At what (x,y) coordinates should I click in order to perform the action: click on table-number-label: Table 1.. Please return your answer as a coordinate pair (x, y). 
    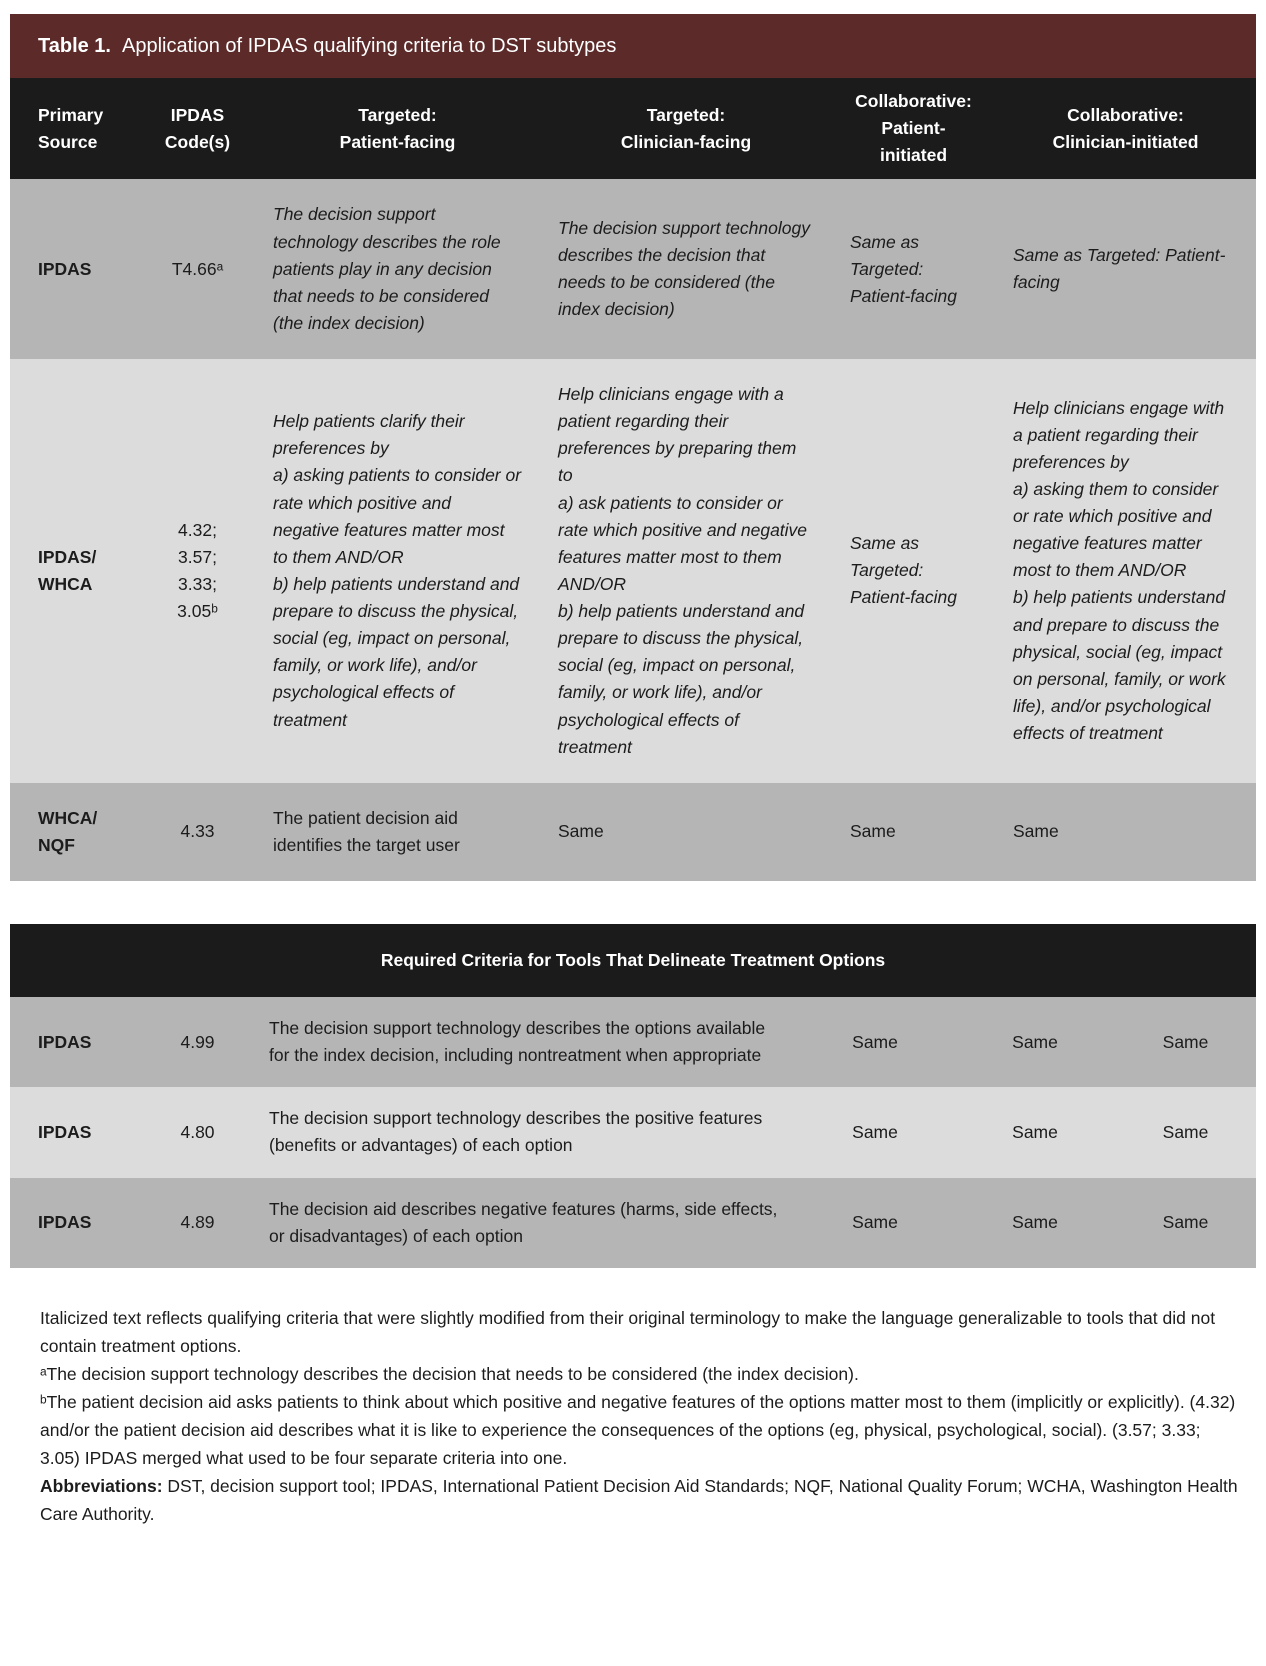
    Looking at the image, I should click on (74, 45).